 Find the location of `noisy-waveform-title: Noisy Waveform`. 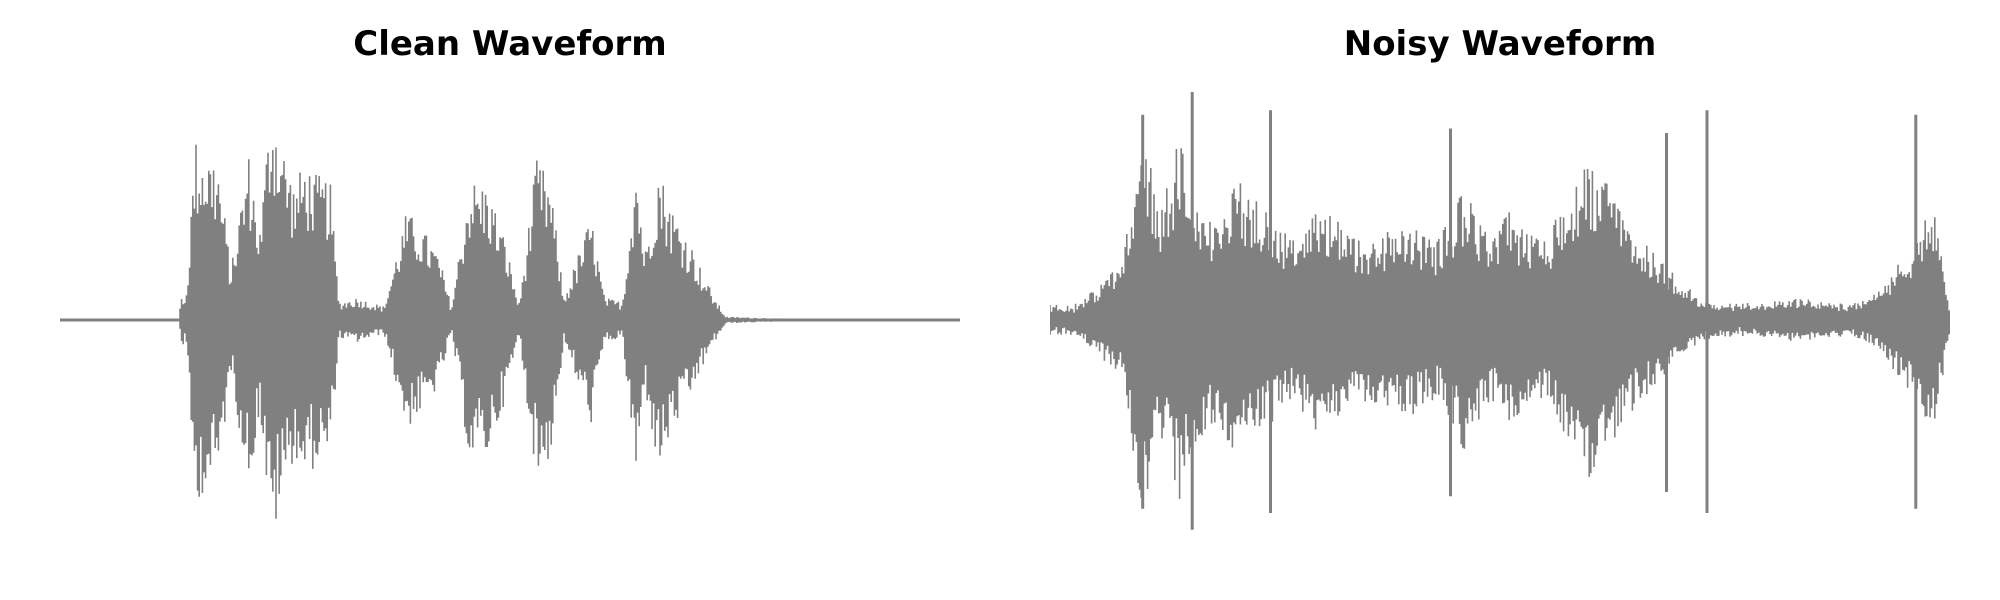

noisy-waveform-title: Noisy Waveform is located at coordinates (1500, 44).